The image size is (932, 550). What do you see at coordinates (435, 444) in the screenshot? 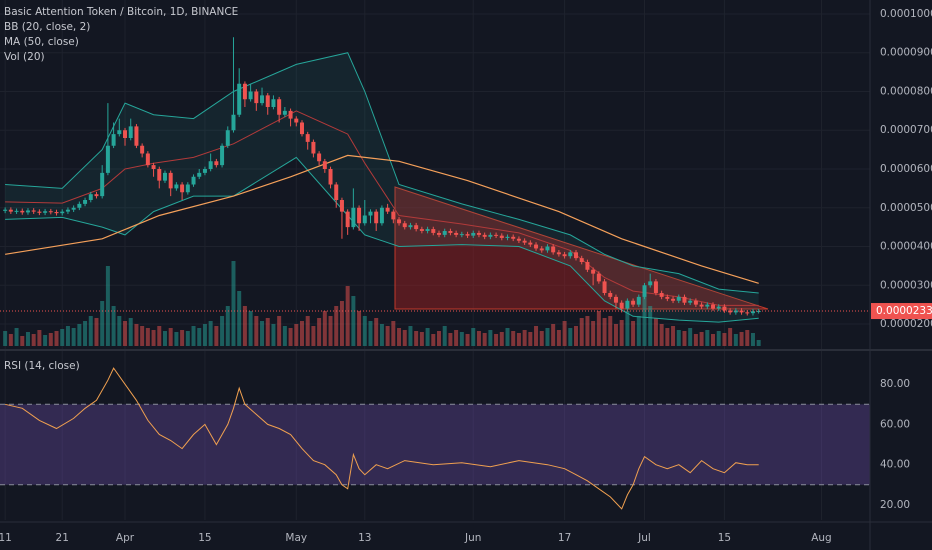
I see `rsi-band` at bounding box center [435, 444].